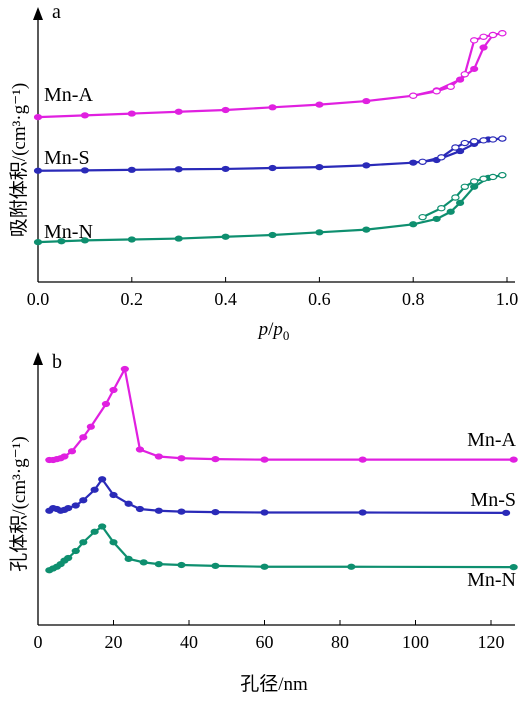  What do you see at coordinates (271, 329) in the screenshot?
I see `panel-a-x-axis-label-slash: /` at bounding box center [271, 329].